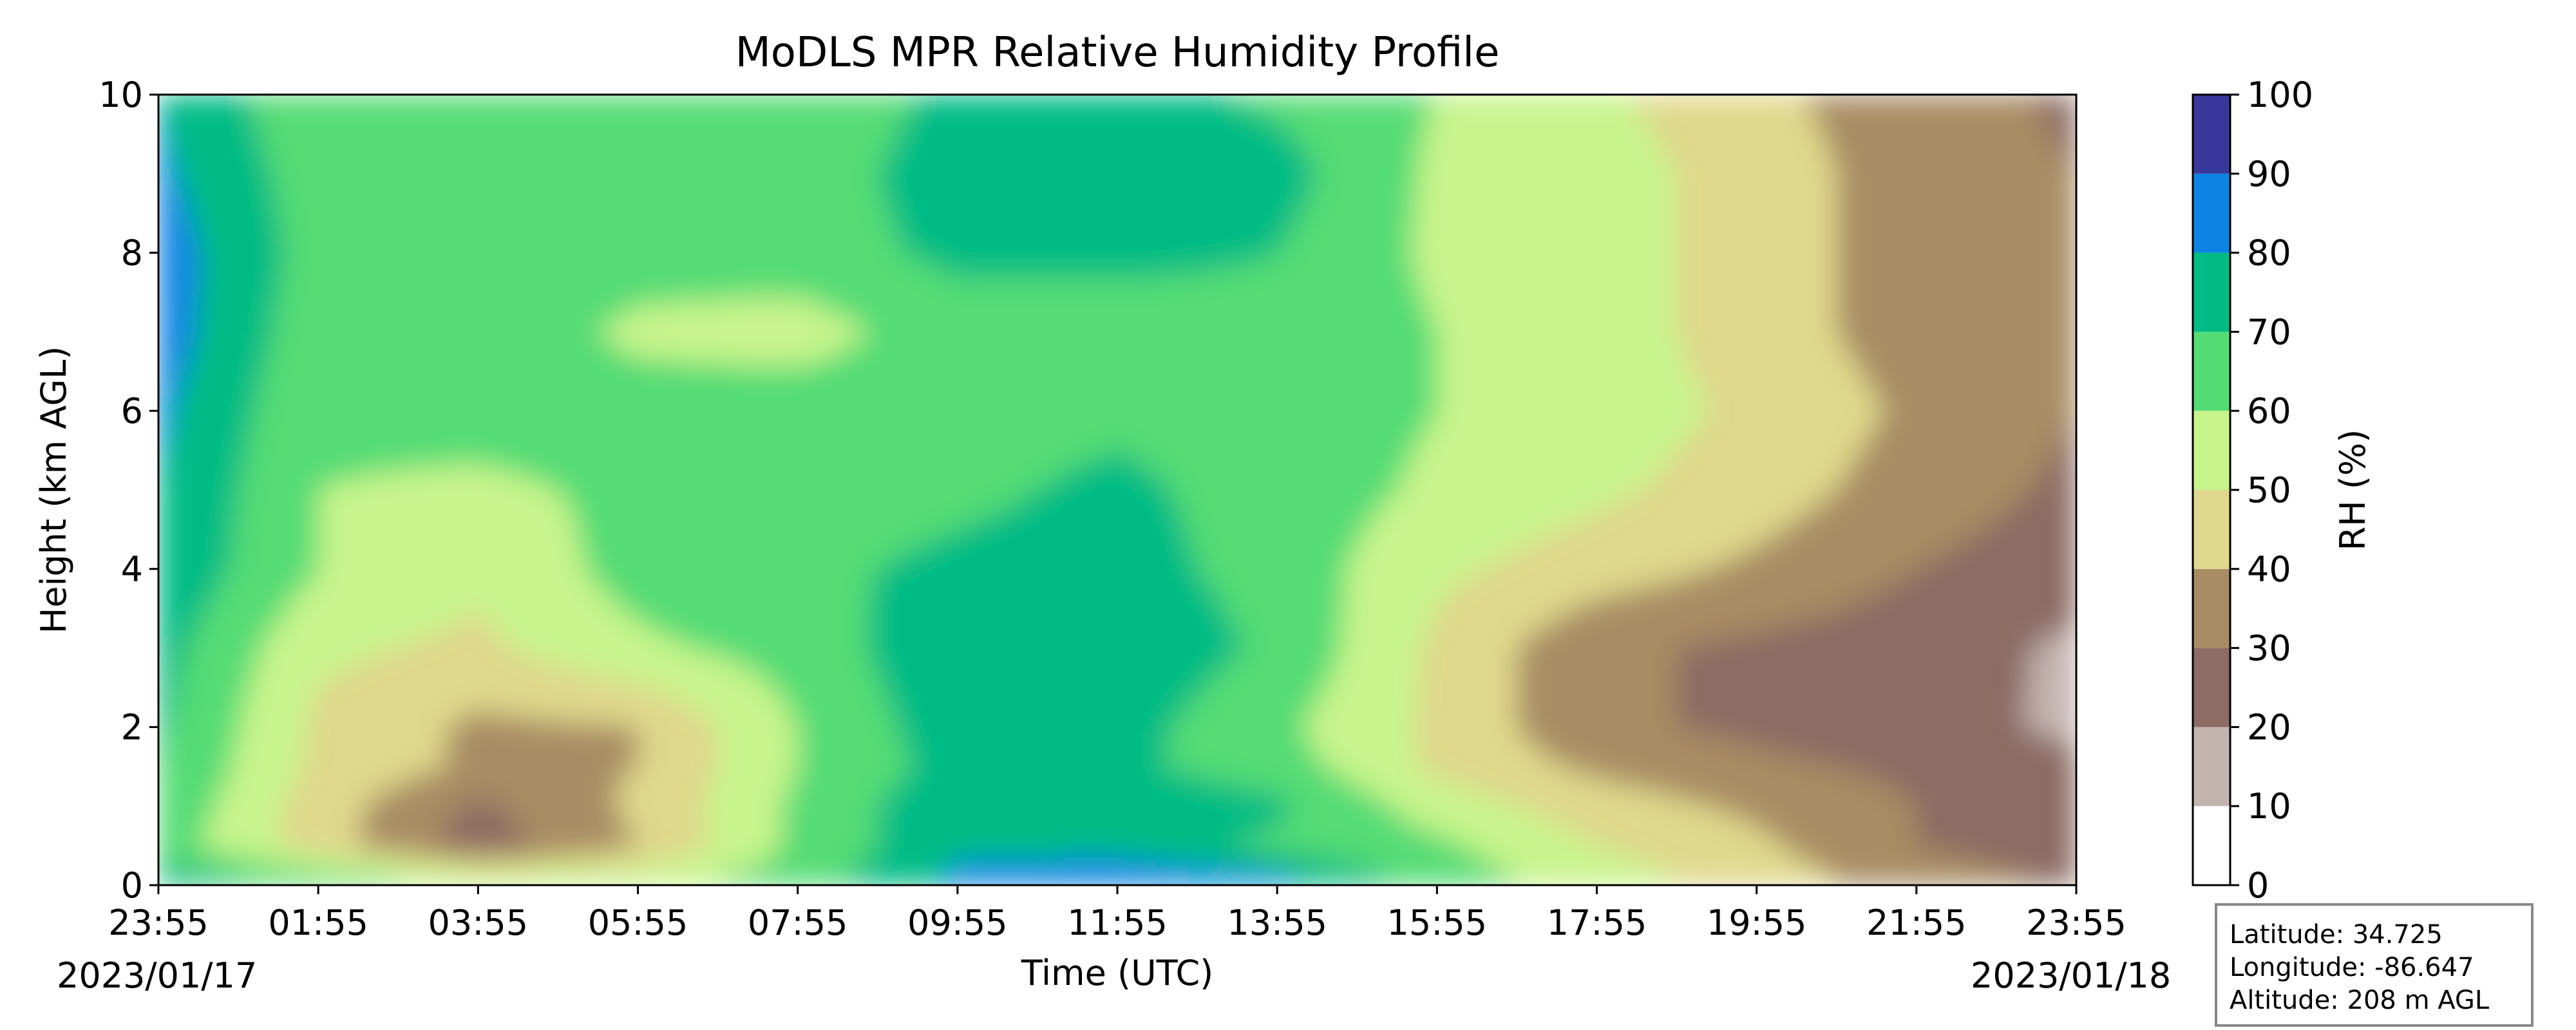 This screenshot has width=2576, height=1030. I want to click on x-tick-label: 17:55, so click(1597, 923).